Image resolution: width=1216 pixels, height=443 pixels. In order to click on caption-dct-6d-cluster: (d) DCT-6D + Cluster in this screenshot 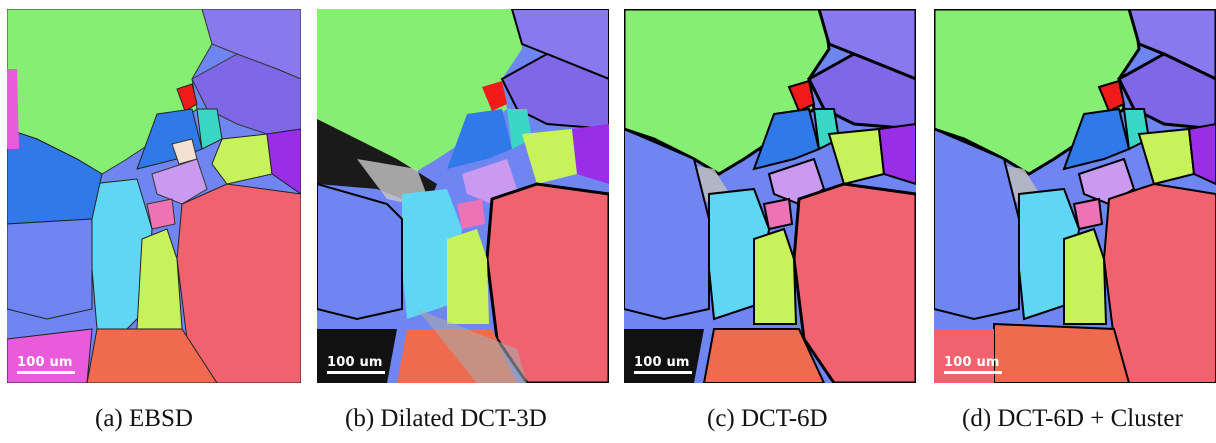, I will do `click(1072, 418)`.